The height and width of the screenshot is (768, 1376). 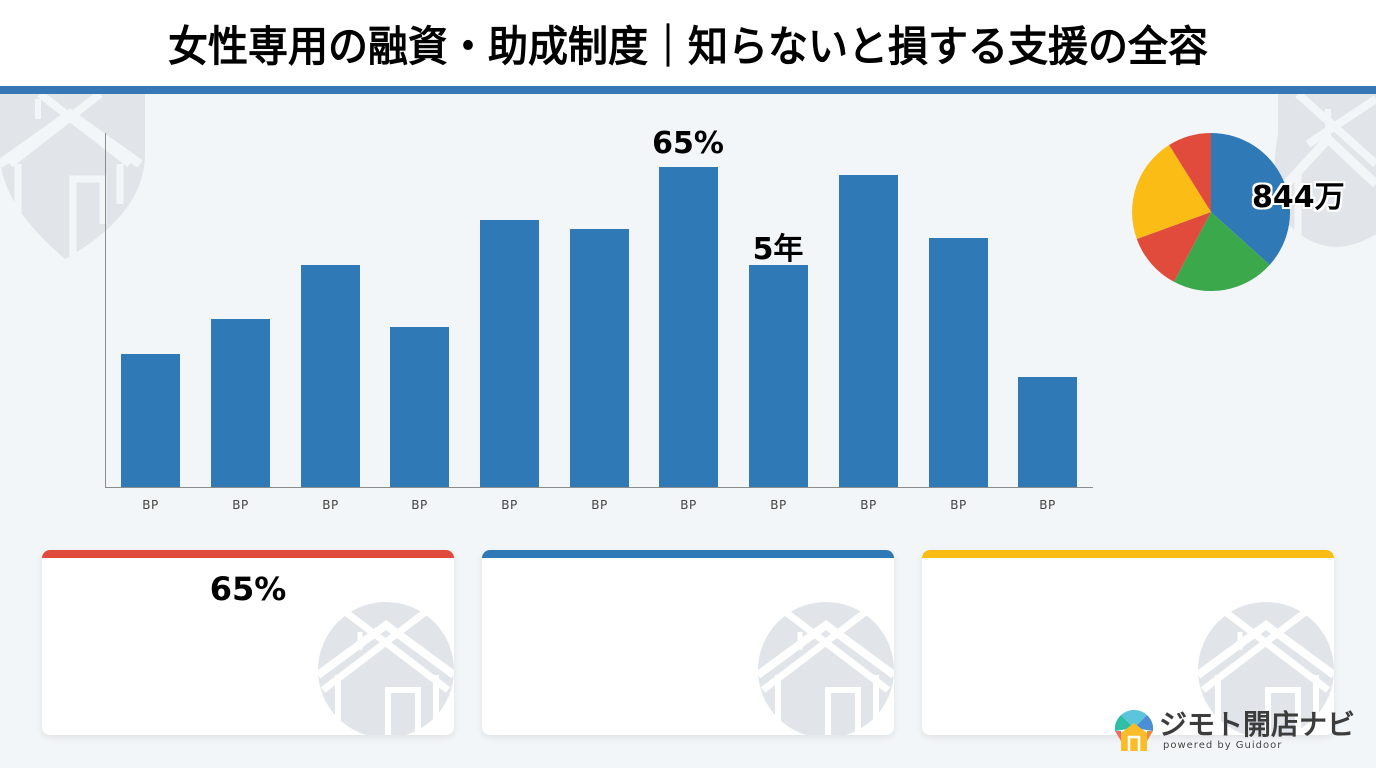 What do you see at coordinates (1223, 745) in the screenshot?
I see `logo-tagline: powered by Guidoor` at bounding box center [1223, 745].